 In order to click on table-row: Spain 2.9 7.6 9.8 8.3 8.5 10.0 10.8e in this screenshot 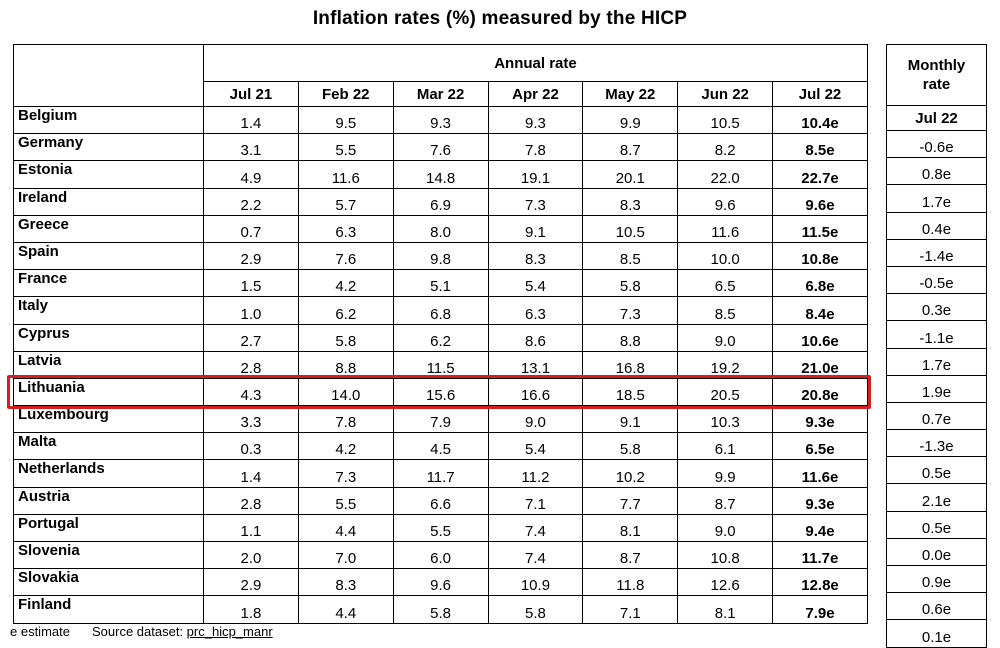, I will do `click(440, 256)`.